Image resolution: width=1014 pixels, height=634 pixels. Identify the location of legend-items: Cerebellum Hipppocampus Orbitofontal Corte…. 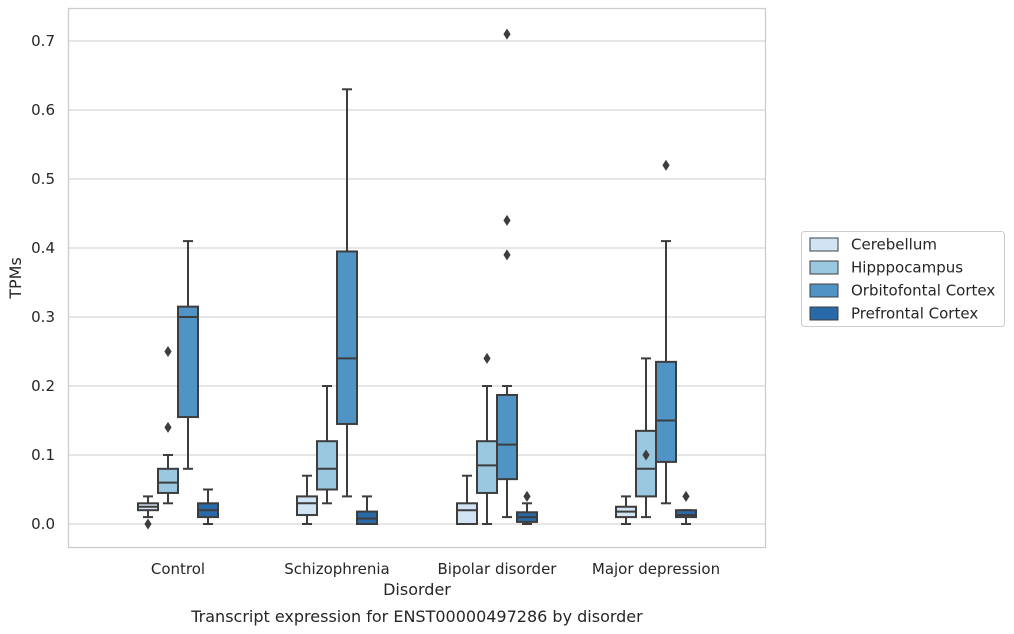
(902, 279).